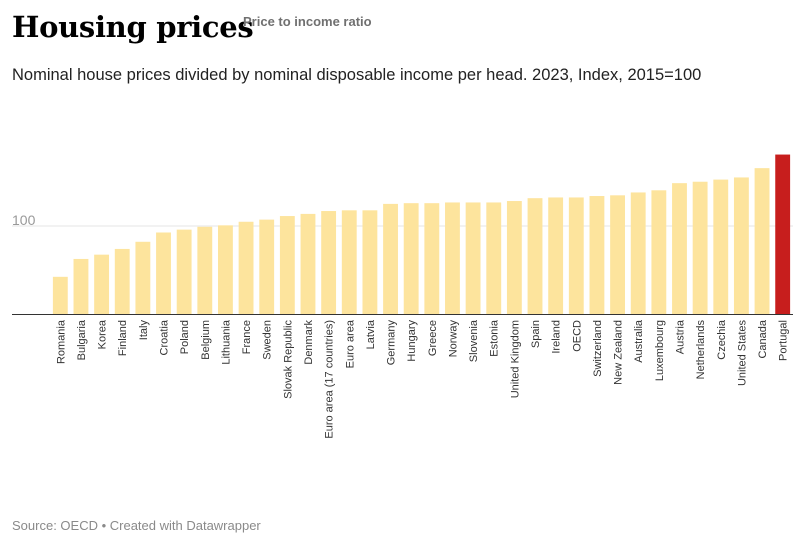 Image resolution: width=808 pixels, height=548 pixels. I want to click on bar-oecd, so click(576, 255).